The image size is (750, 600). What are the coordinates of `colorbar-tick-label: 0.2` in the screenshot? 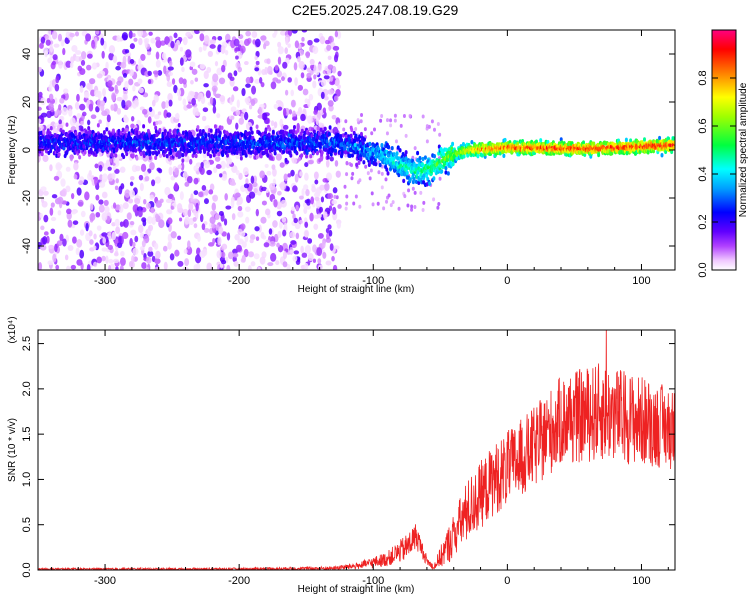 It's located at (703, 221).